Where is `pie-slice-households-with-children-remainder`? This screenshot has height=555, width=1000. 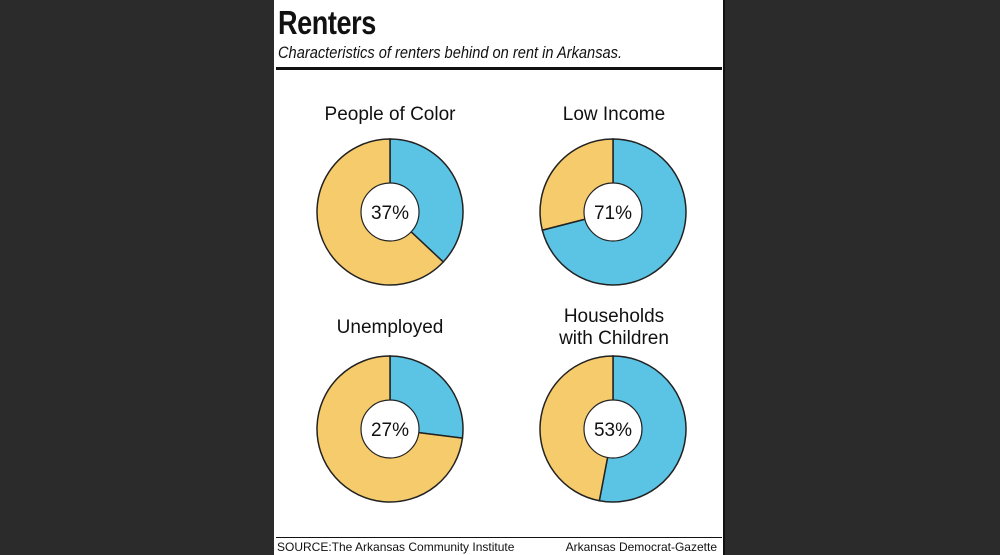 pie-slice-households-with-children-remainder is located at coordinates (576, 428).